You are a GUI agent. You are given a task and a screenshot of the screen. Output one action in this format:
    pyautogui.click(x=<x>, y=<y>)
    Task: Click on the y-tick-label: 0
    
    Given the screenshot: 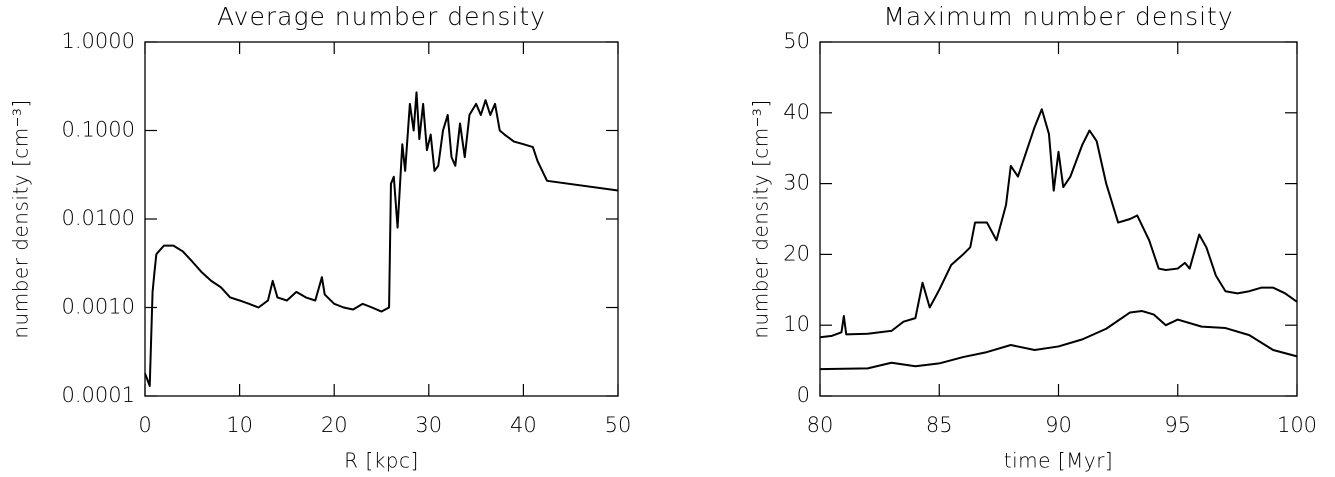 What is the action you would take?
    pyautogui.click(x=803, y=395)
    